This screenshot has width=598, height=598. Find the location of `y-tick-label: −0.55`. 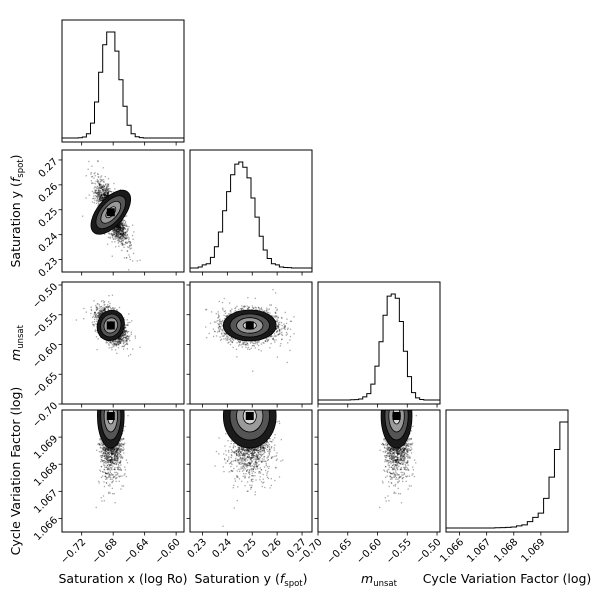

y-tick-label: −0.55 is located at coordinates (45, 325).